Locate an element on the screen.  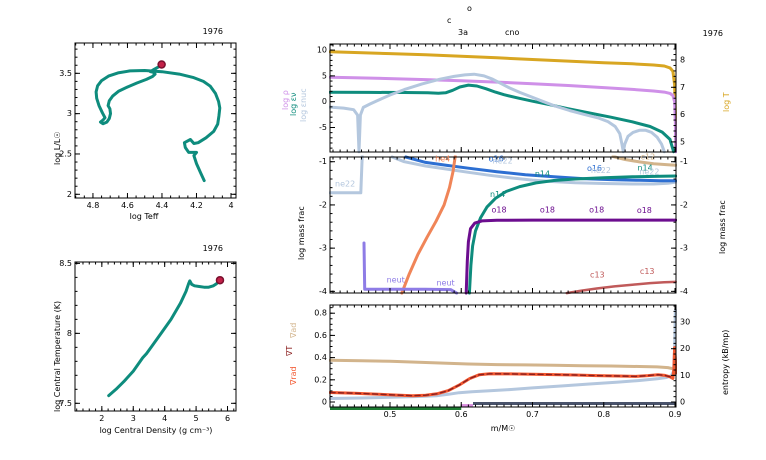
trho-chart: 2 3 4 5 6 7.5 8 8.5 is located at coordinates (148, 341).